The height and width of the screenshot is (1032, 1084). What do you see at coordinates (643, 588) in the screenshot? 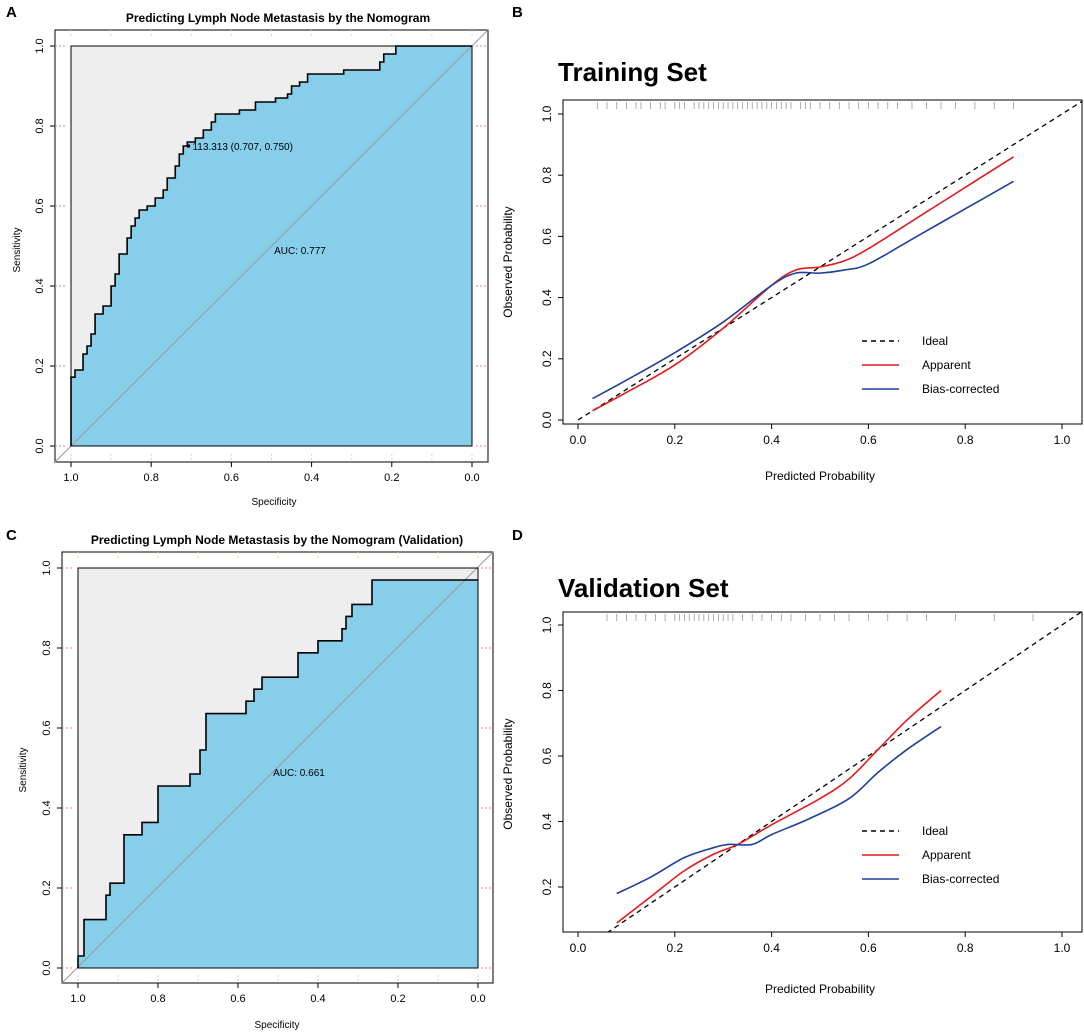
I see `chart-title-d: Validation Set` at bounding box center [643, 588].